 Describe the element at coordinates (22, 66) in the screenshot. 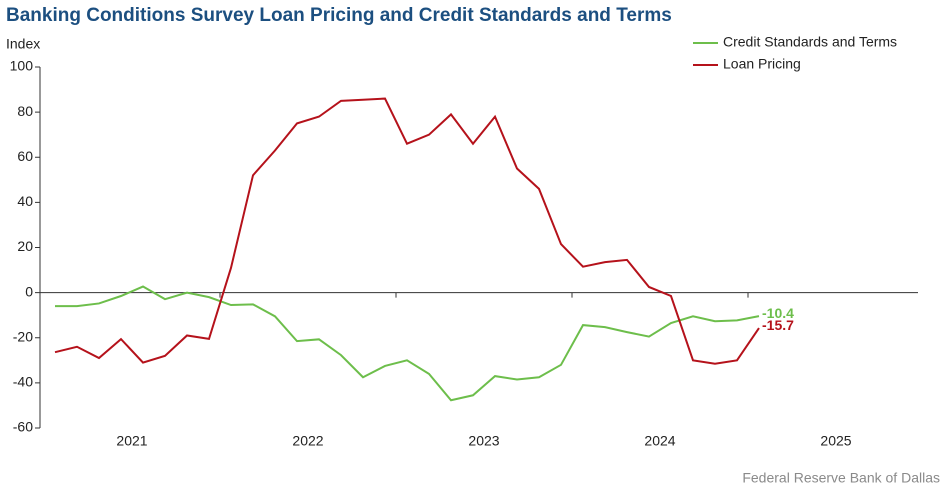

I see `y-tick-label: 100` at that location.